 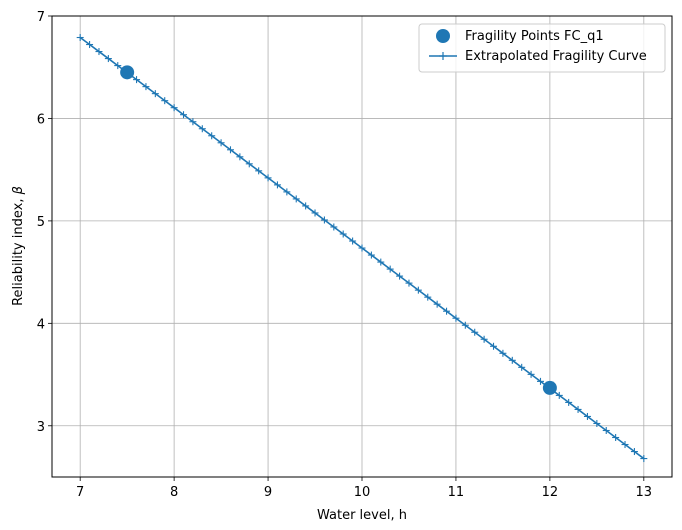 What do you see at coordinates (41, 119) in the screenshot?
I see `y-tick-label: 6` at bounding box center [41, 119].